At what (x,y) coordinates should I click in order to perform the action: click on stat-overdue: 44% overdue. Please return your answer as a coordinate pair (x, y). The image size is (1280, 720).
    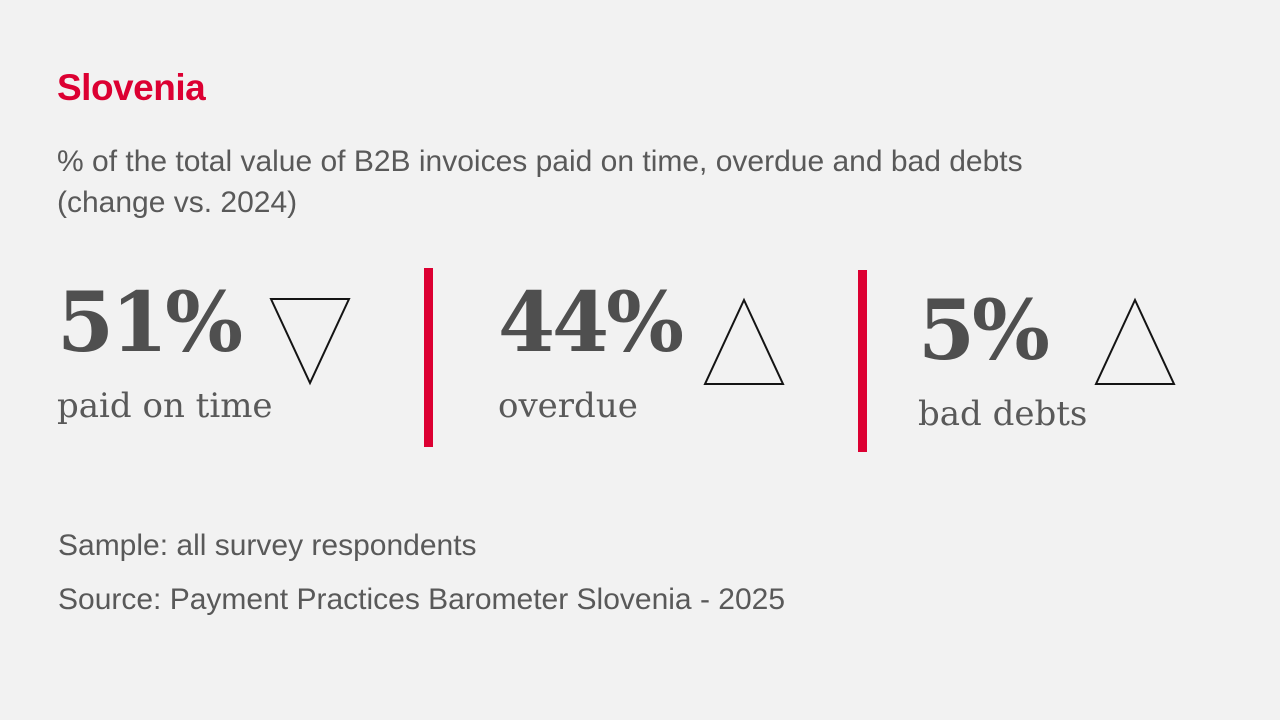
    Looking at the image, I should click on (675, 347).